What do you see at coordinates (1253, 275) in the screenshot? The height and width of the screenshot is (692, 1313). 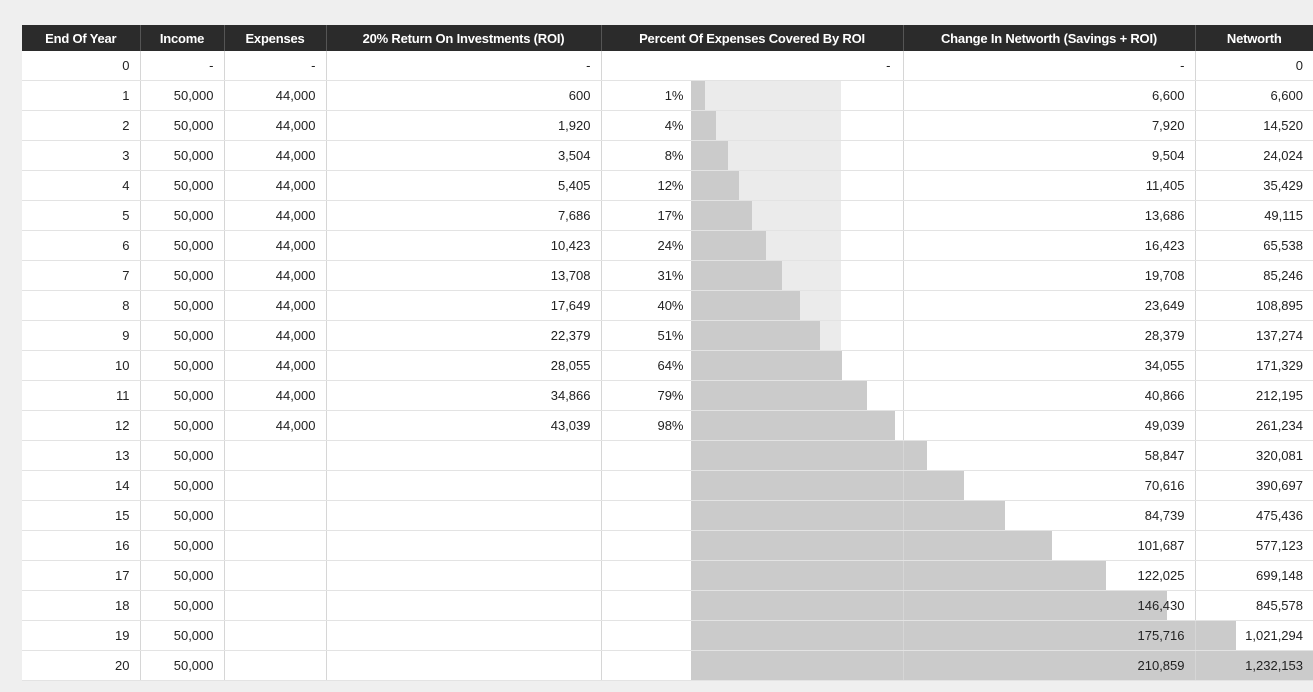 I see `cell-networth: 85,246` at bounding box center [1253, 275].